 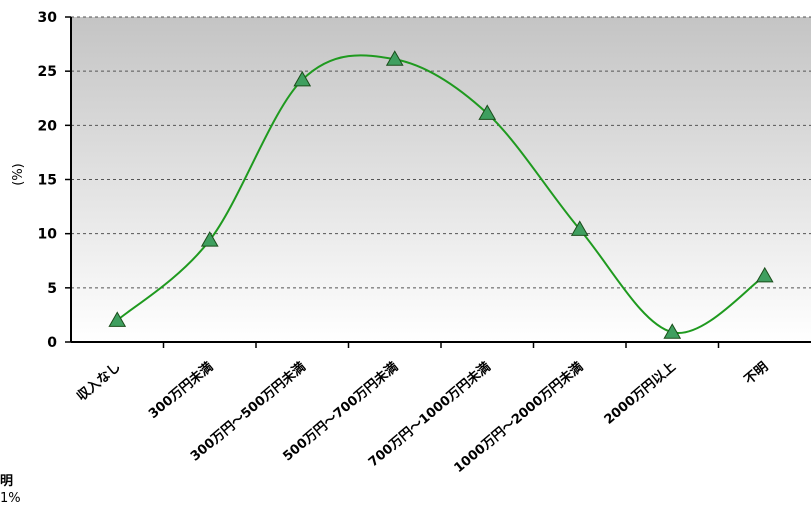 What do you see at coordinates (757, 374) in the screenshot?
I see `x-tick-label: 不明` at bounding box center [757, 374].